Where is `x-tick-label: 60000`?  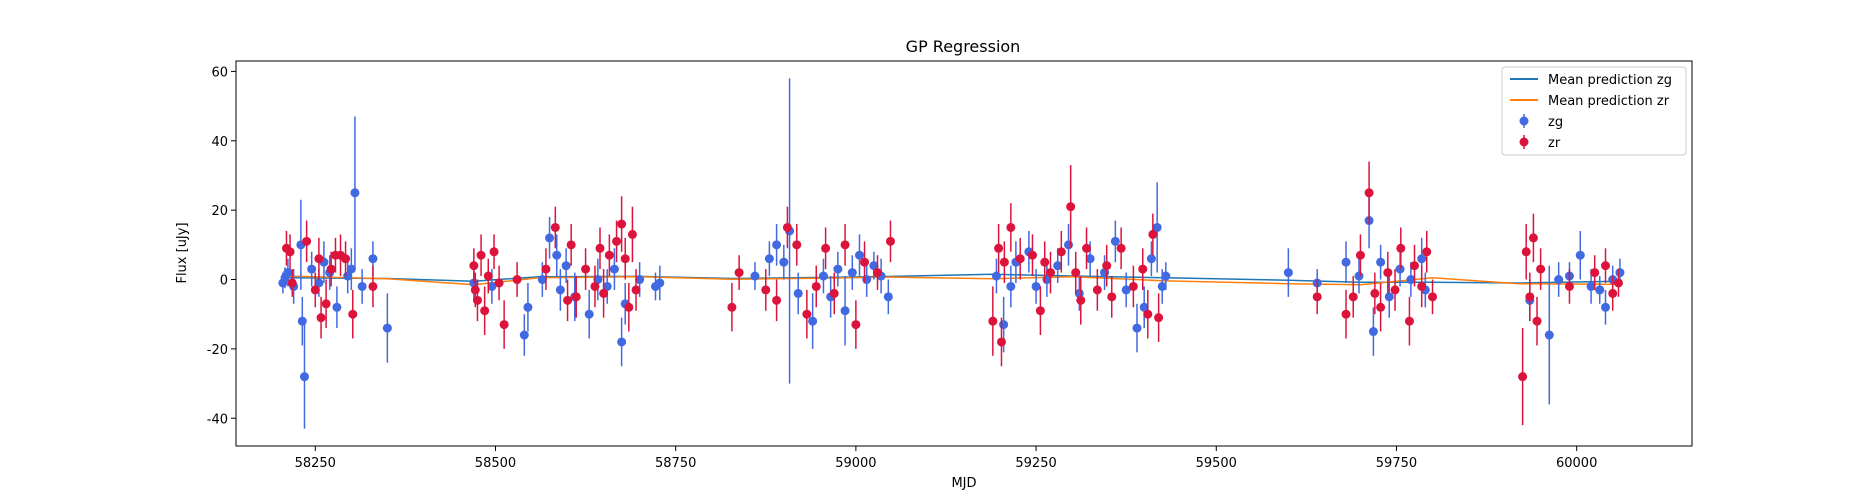 x-tick-label: 60000 is located at coordinates (1576, 463).